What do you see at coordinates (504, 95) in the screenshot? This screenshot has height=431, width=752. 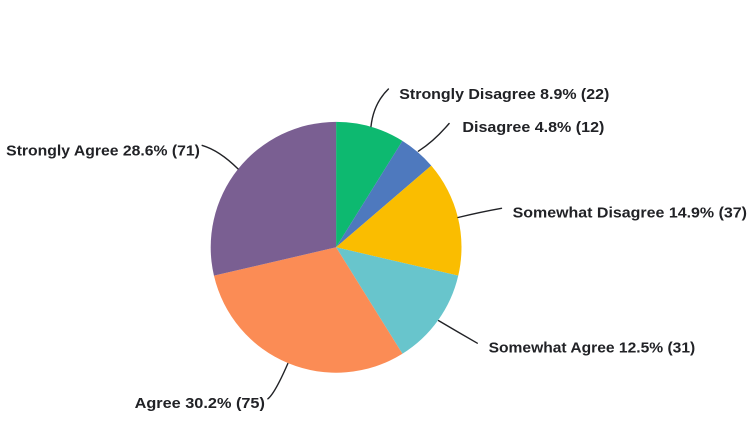 I see `svg-text: Strongly Disagree 8.9% (22)` at bounding box center [504, 95].